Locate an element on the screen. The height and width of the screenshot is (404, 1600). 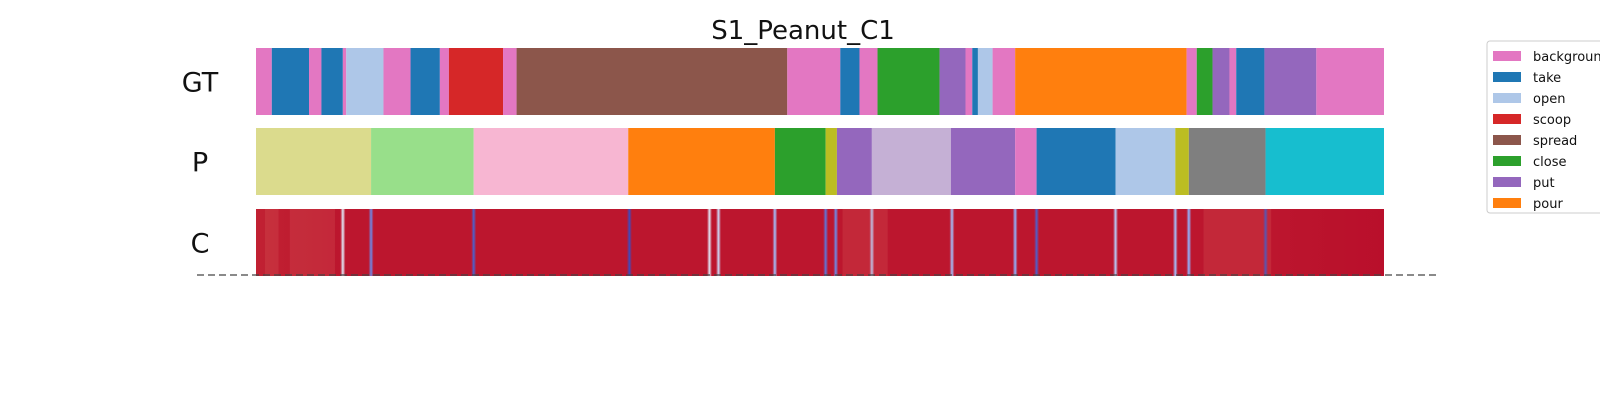
legend-label-close: close is located at coordinates (1549, 162).